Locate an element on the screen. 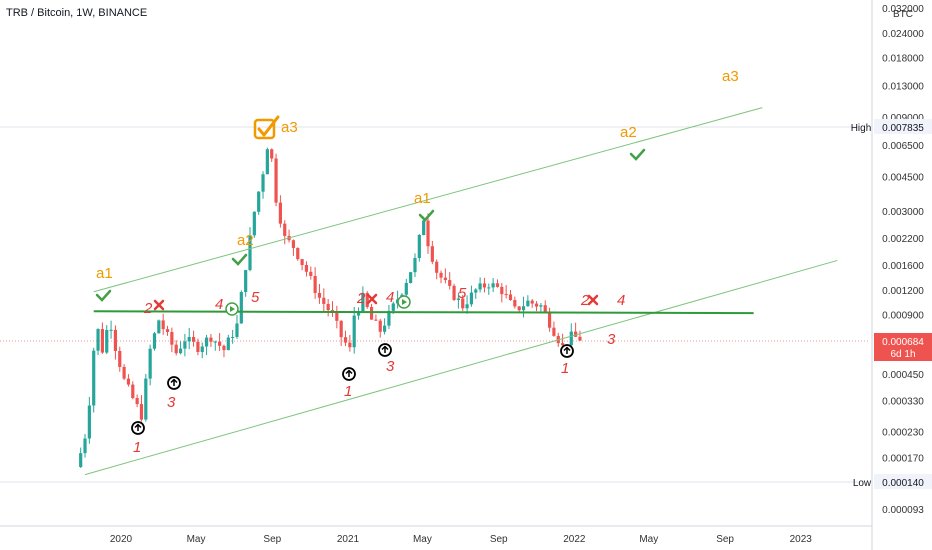  wave-number-4-a: 4 is located at coordinates (219, 304).